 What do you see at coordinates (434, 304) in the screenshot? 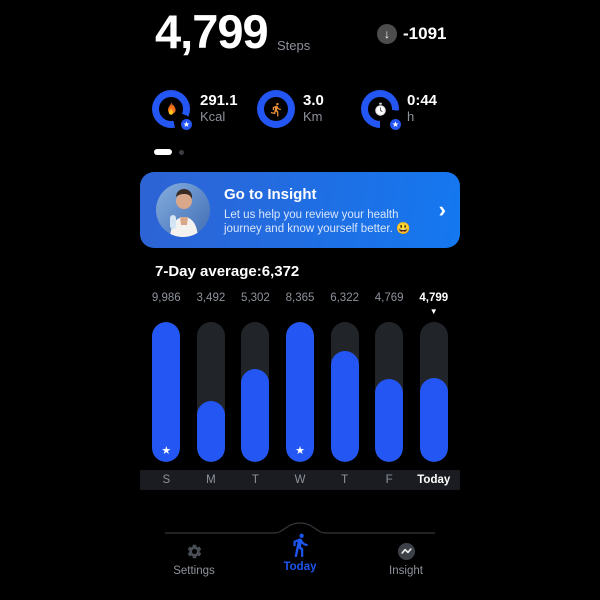
I see `chart-value: 4,799 ▼` at bounding box center [434, 304].